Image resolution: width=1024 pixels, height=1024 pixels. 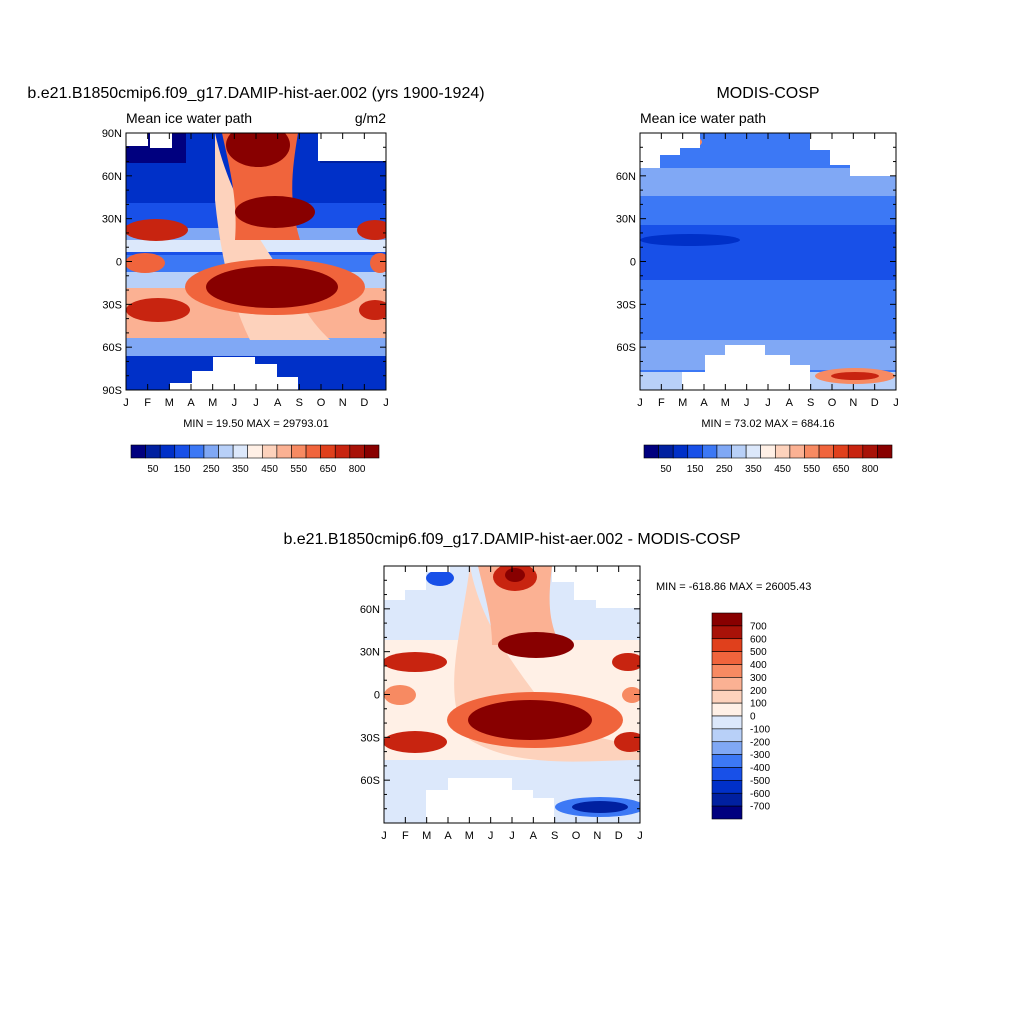 I want to click on panel3-missing-ne, so click(x=596, y=587).